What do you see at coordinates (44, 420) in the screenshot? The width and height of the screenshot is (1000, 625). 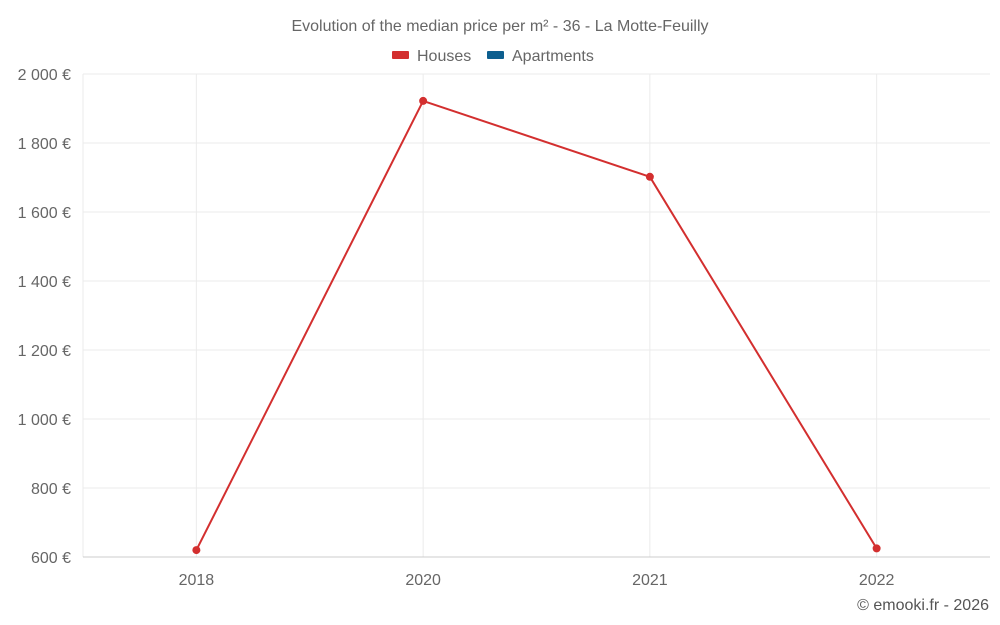 I see `y-tick-label: 1 000 €` at bounding box center [44, 420].